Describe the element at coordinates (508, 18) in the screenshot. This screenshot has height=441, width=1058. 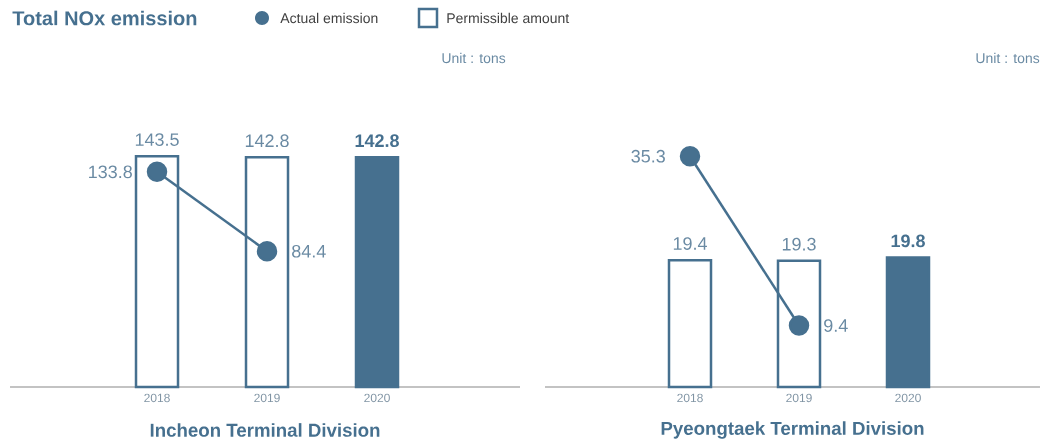
I see `legend-label: Permissible amount` at that location.